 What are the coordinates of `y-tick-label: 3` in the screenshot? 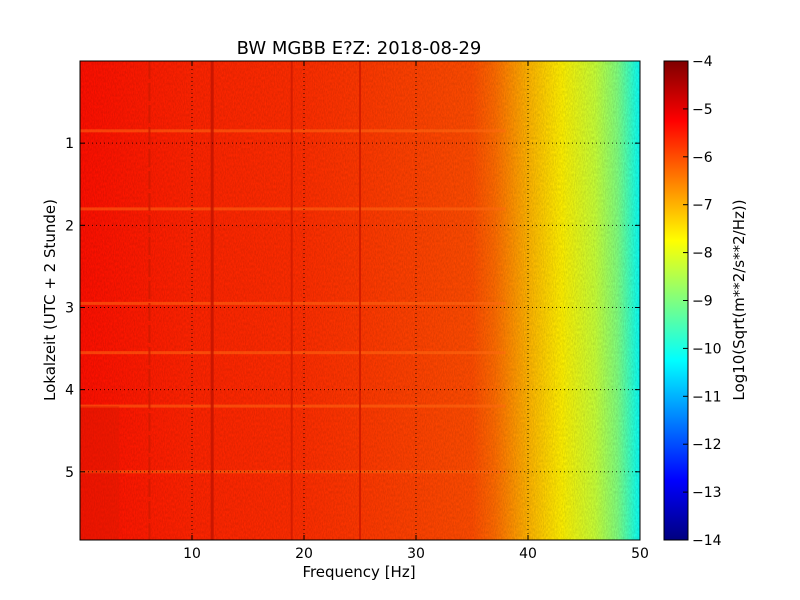 It's located at (69, 308).